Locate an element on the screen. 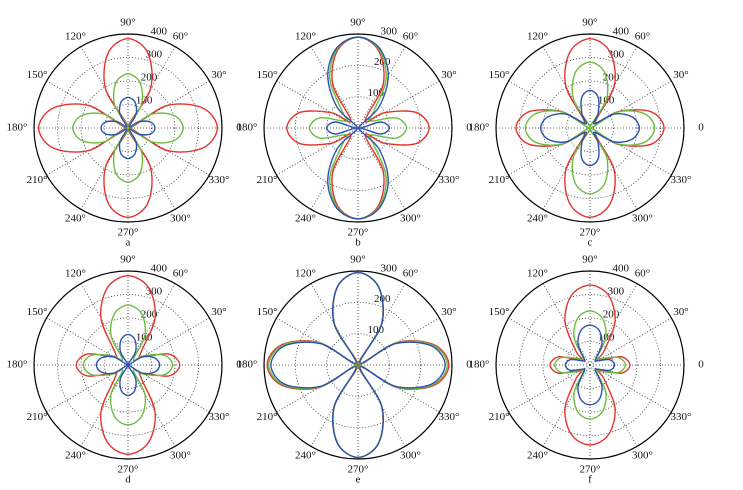 This screenshot has height=490, width=743. caption: f is located at coordinates (590, 480).